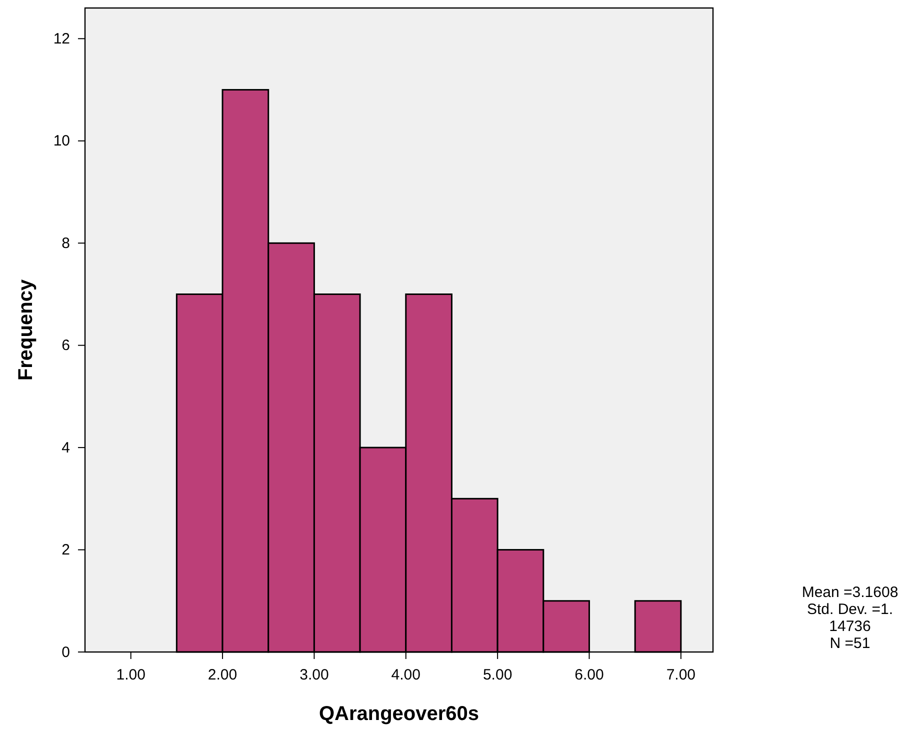 The height and width of the screenshot is (746, 911). I want to click on y-tick-label: 6, so click(66, 345).